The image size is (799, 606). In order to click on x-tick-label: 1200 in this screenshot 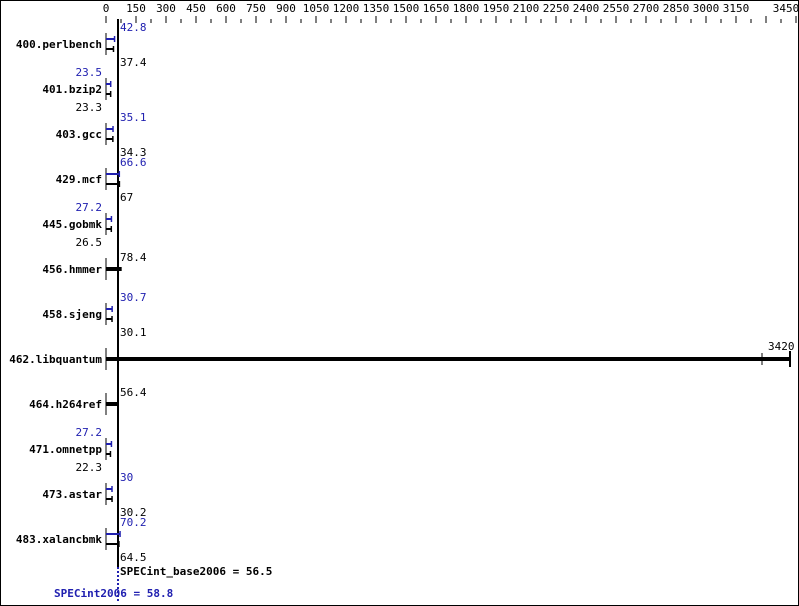, I will do `click(346, 8)`.